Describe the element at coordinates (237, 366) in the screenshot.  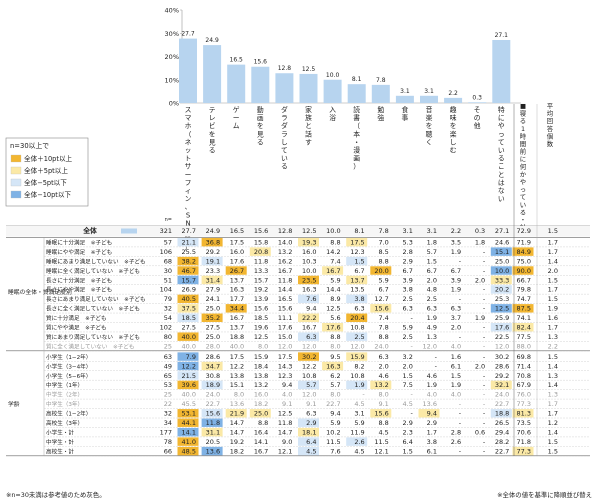
I see `cell-value: 12.2` at that location.